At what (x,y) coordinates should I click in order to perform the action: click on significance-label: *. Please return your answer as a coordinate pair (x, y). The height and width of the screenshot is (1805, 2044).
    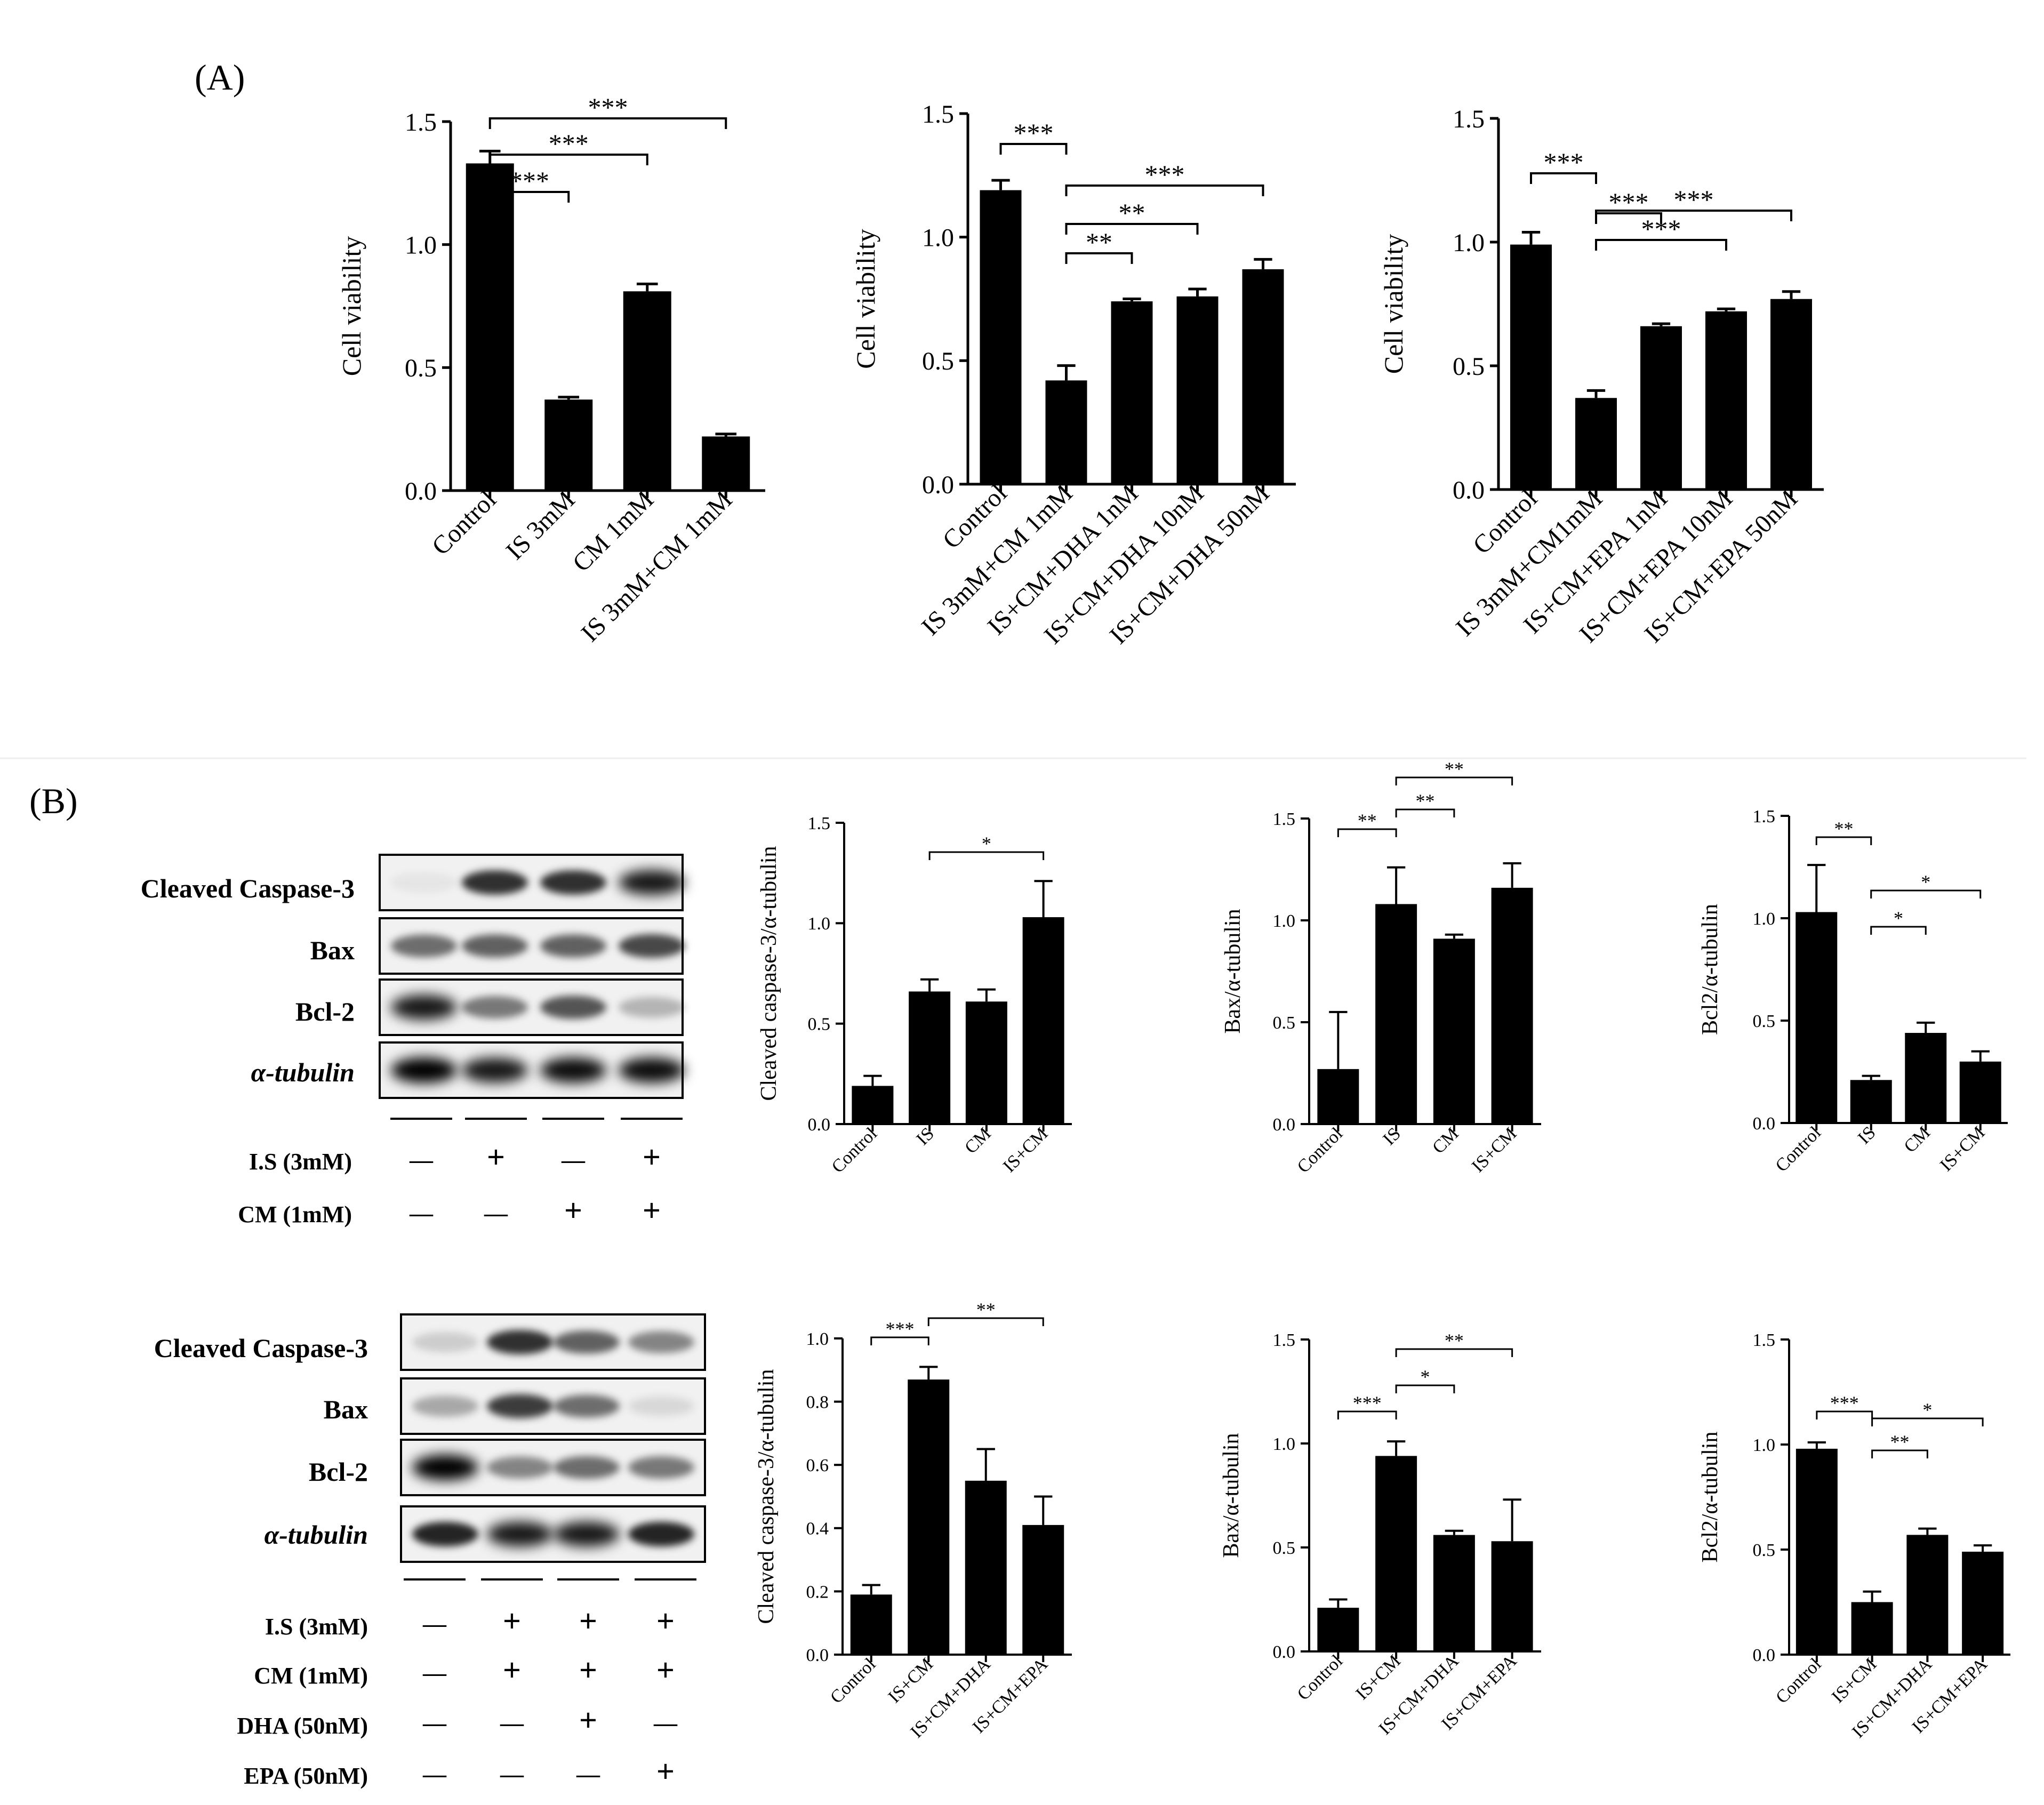
    Looking at the image, I should click on (1425, 1376).